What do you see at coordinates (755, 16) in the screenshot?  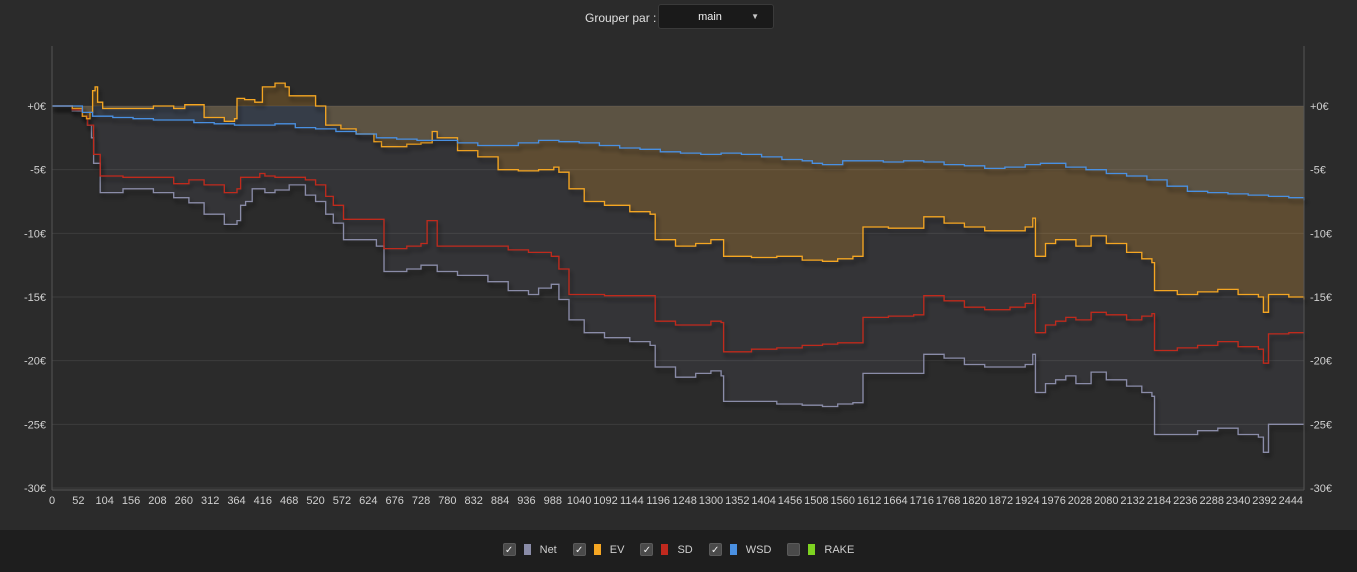 I see `chevron-down-icon: ▼` at bounding box center [755, 16].